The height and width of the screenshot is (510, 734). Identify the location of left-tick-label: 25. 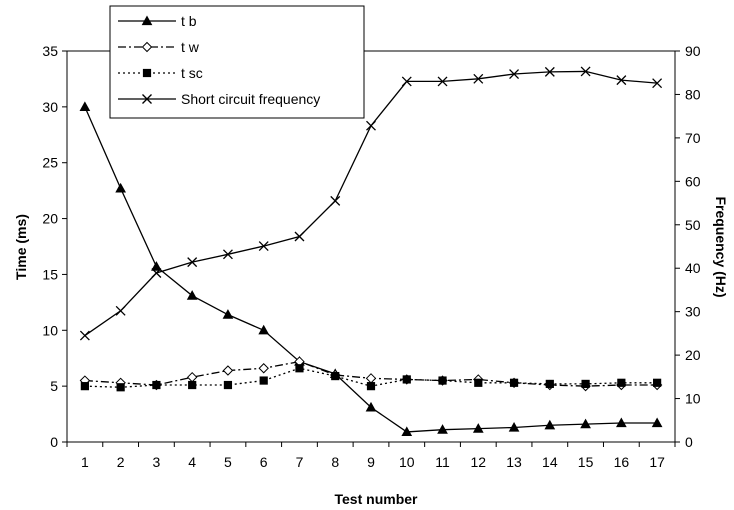
(50, 163).